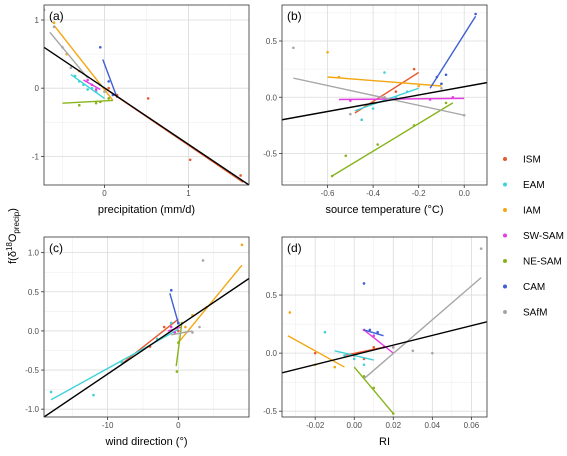 The image size is (567, 456). I want to click on y-axis-label: f(δ18Oprecip), so click(13, 236).